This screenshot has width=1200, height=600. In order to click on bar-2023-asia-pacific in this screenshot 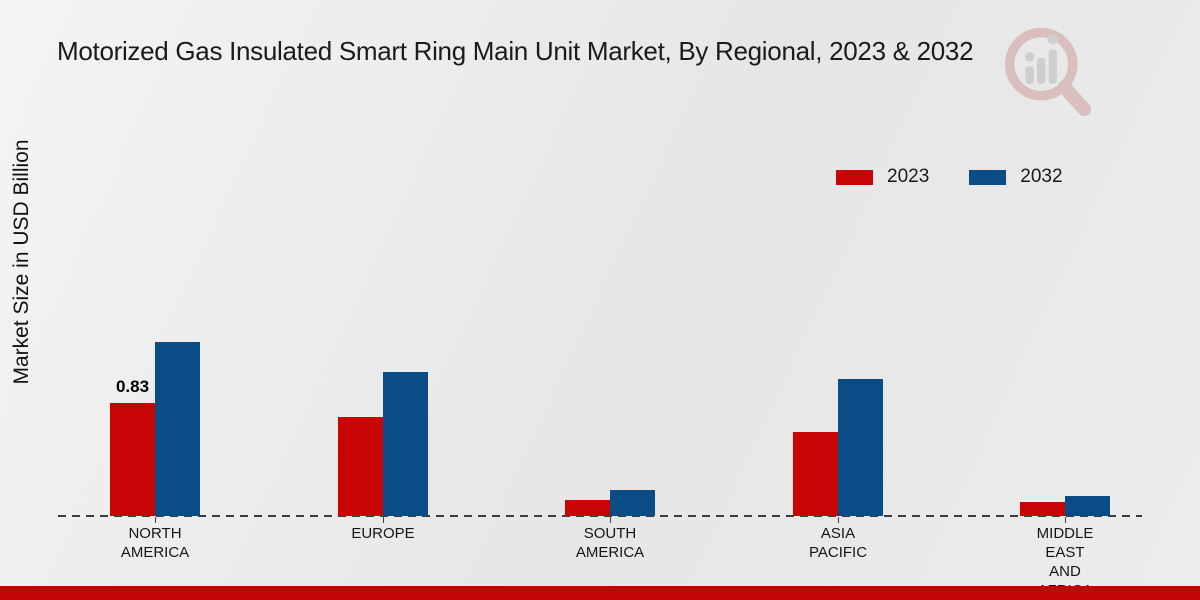, I will do `click(815, 474)`.